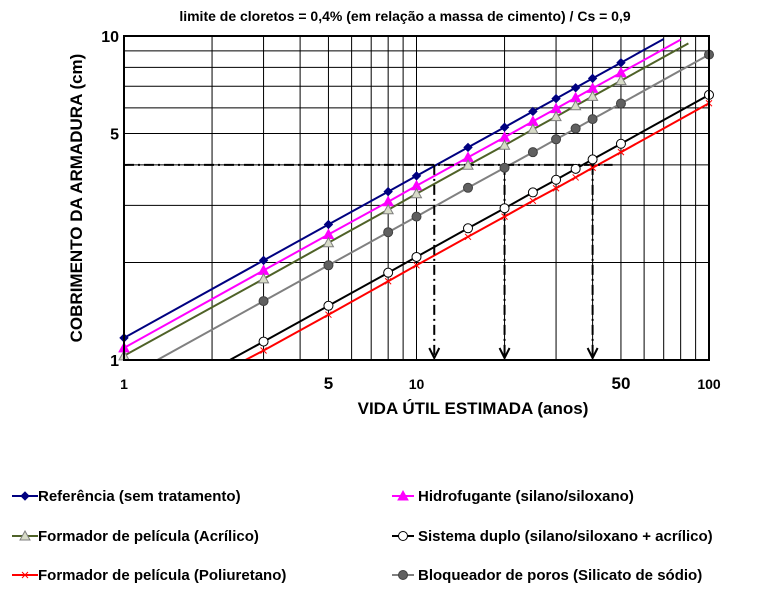 The height and width of the screenshot is (594, 766). What do you see at coordinates (148, 536) in the screenshot?
I see `legend-label: Formador de película (Acrílico)` at bounding box center [148, 536].